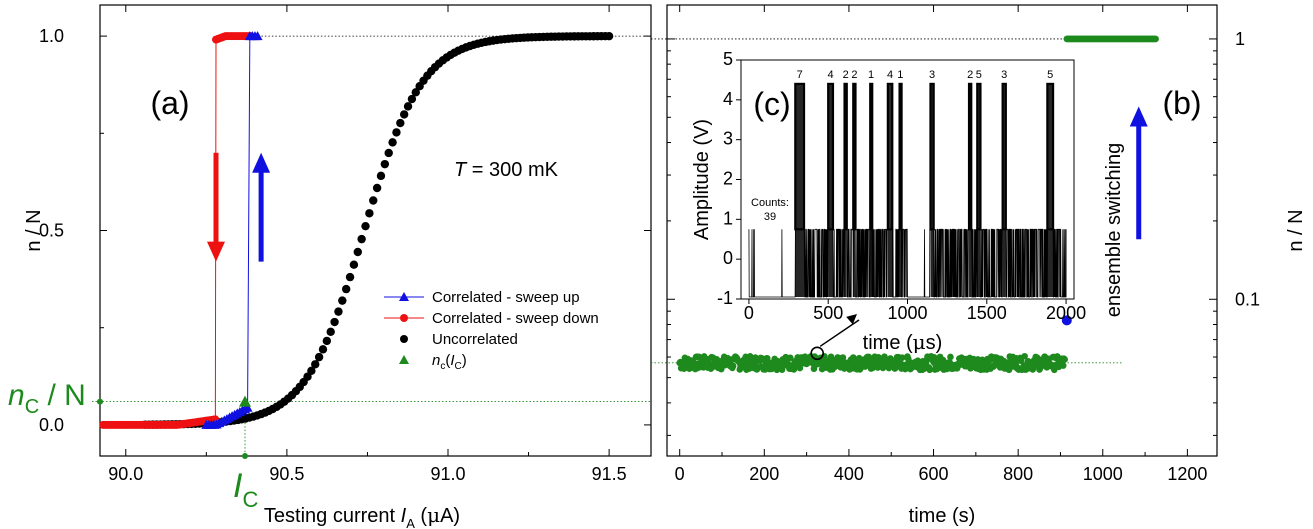  I want to click on x-tick-label-b: 800, so click(1018, 474).